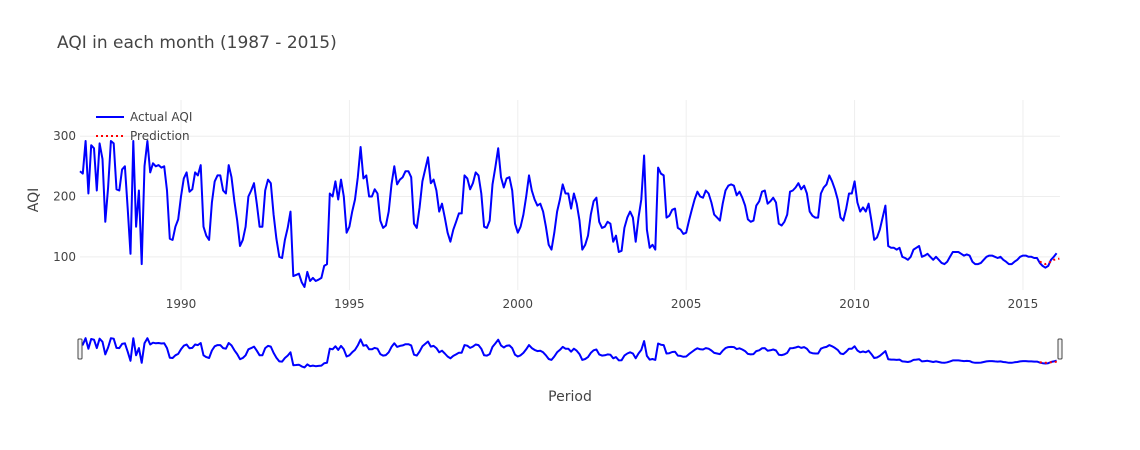 The image size is (1140, 450). I want to click on chart-title: AQI in each month (1987 - 2015), so click(197, 43).